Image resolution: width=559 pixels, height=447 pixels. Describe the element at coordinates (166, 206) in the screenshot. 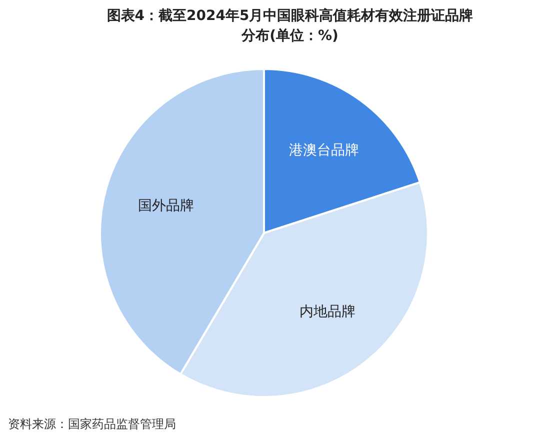

I see `slice-label: 国外品牌` at that location.